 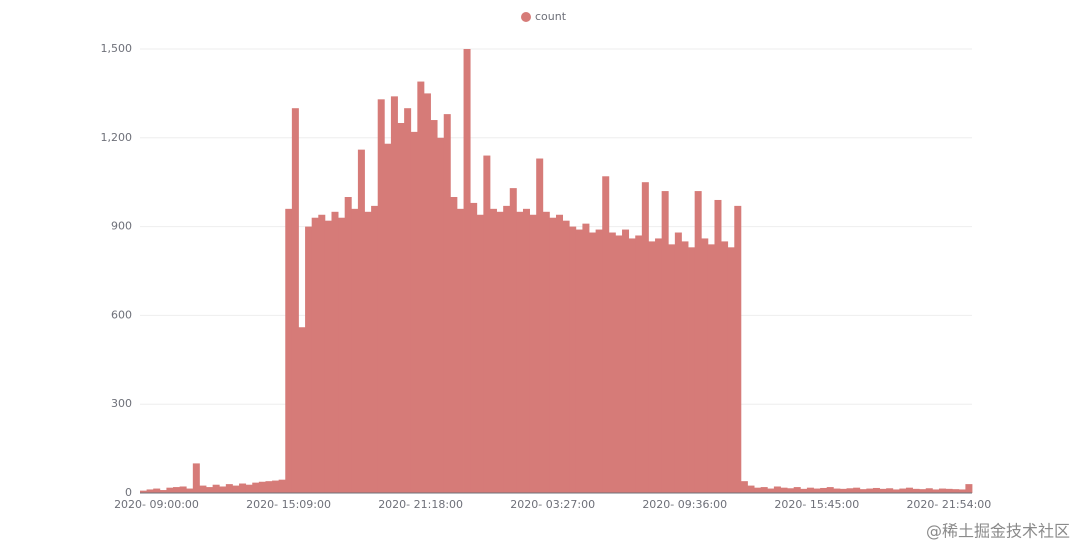 I want to click on legend-label: count, so click(x=551, y=16).